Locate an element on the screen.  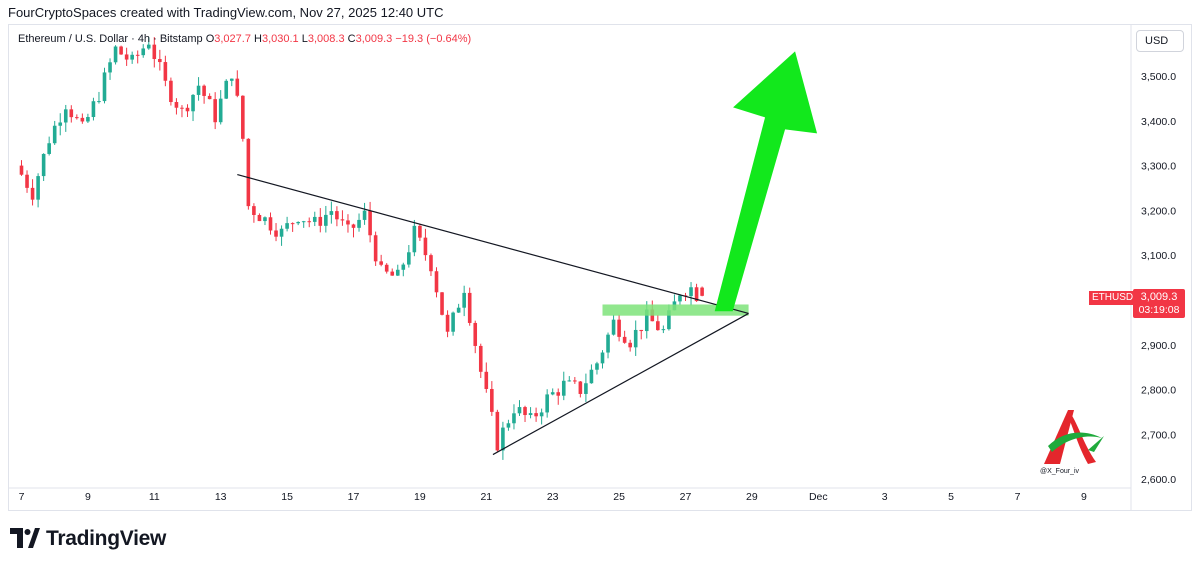
change-value: −19.3 (−0.64%) is located at coordinates (433, 39).